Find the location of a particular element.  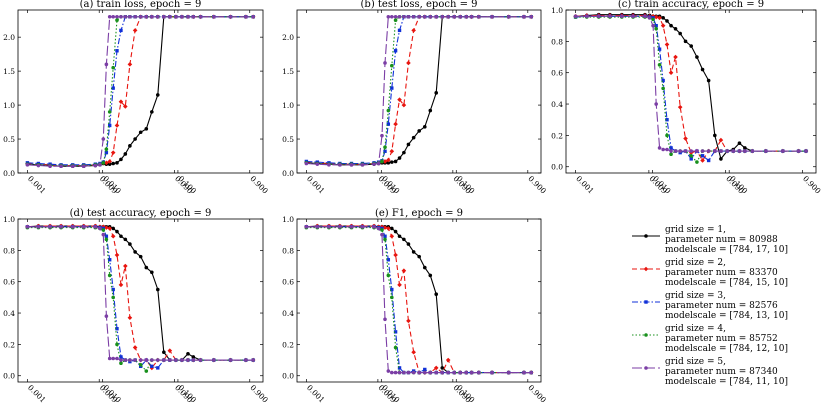

legend-entry-text: parameter num = 83370 is located at coordinates (721, 273).